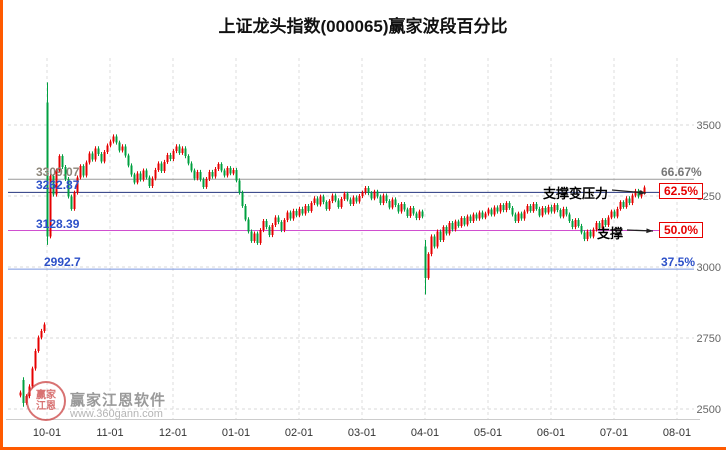 This screenshot has width=726, height=450. I want to click on annotation-support: 支撑, so click(610, 233).